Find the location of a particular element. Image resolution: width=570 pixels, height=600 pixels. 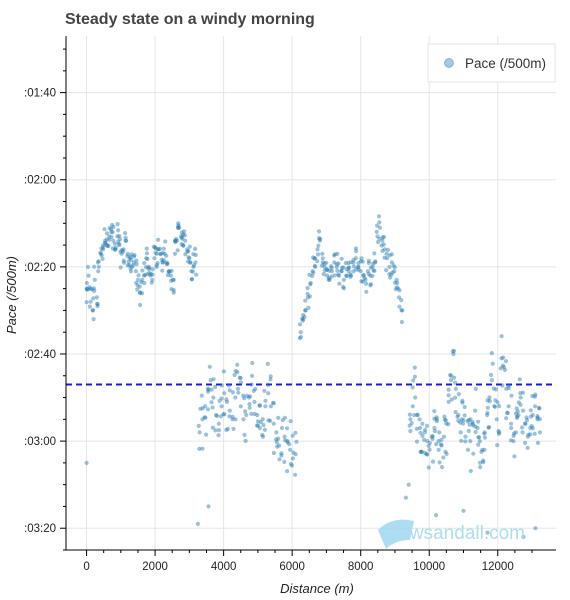

x-tick-label: 2000 is located at coordinates (155, 567).